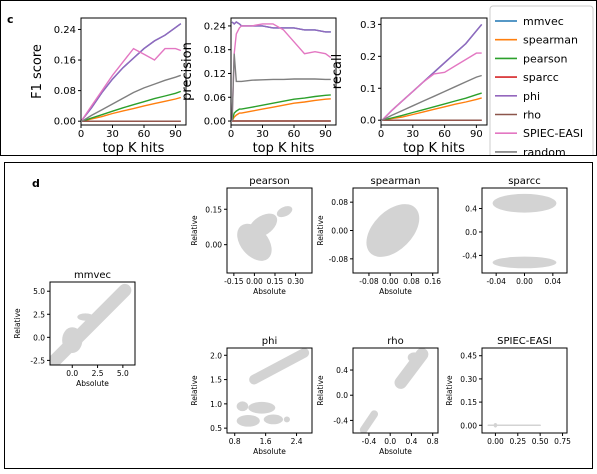 The image size is (597, 474). What do you see at coordinates (434, 148) in the screenshot?
I see `recall-xlabel: top K hits` at bounding box center [434, 148].